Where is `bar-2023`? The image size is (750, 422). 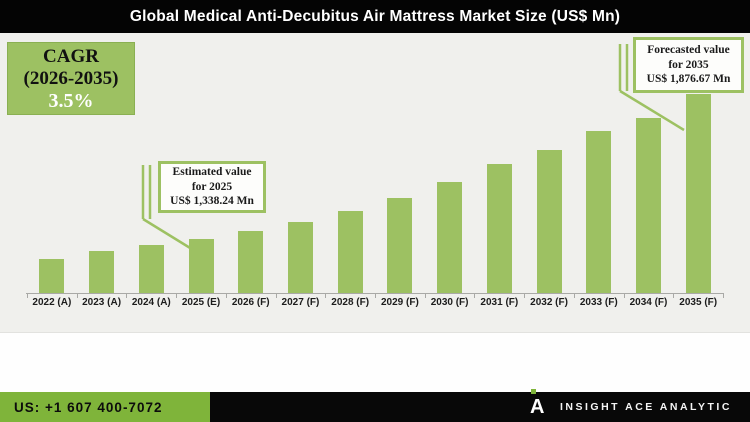 bar-2023 is located at coordinates (102, 272).